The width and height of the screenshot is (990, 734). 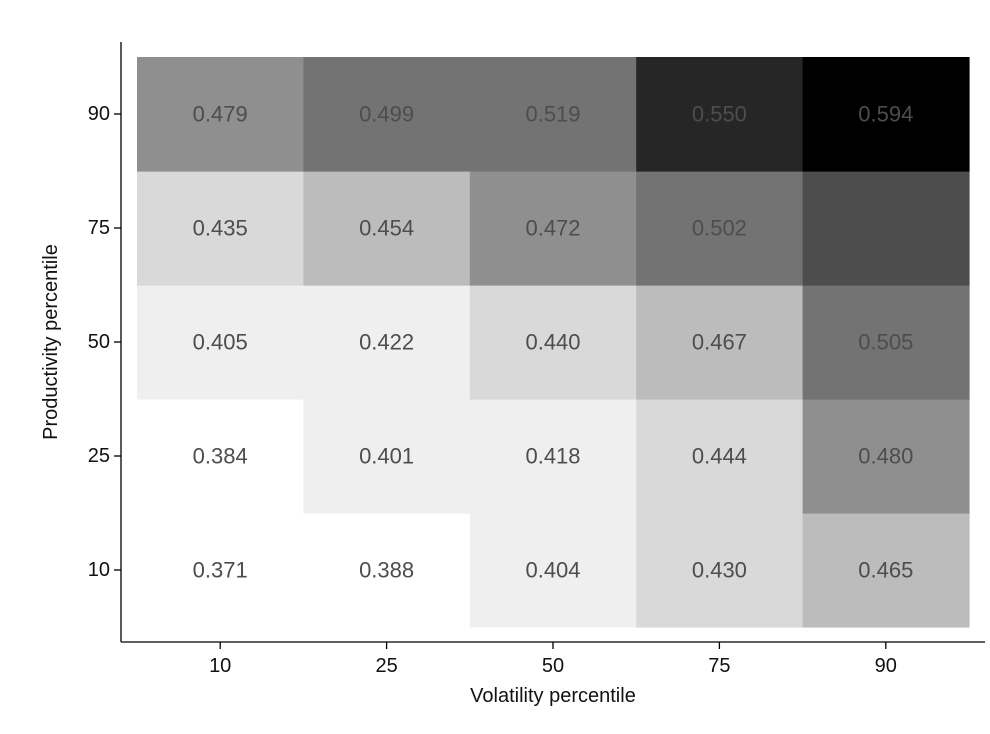 I want to click on heatmap-cell-value: 0.502, so click(x=719, y=228).